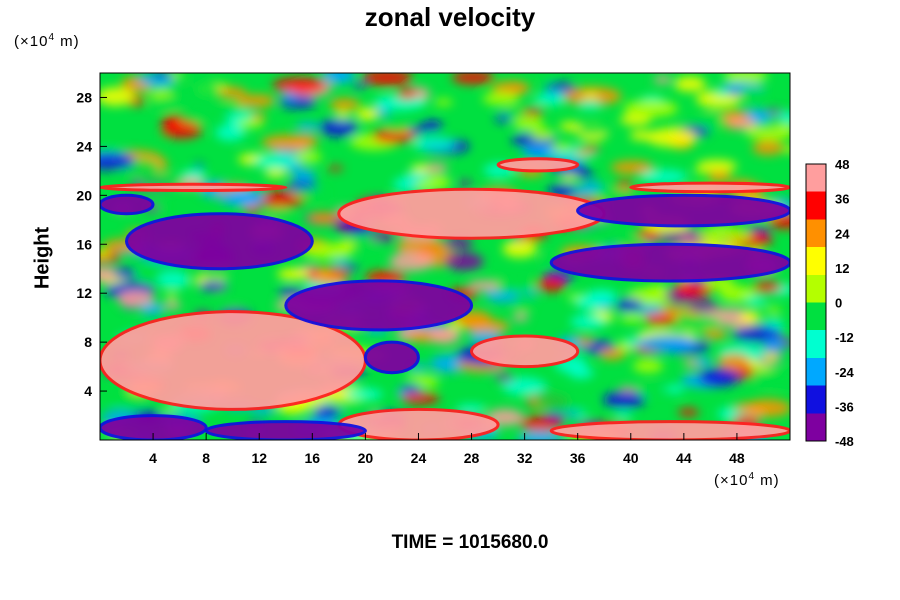 This screenshot has width=900, height=600. Describe the element at coordinates (88, 342) in the screenshot. I see `y-tick-label: 8` at that location.